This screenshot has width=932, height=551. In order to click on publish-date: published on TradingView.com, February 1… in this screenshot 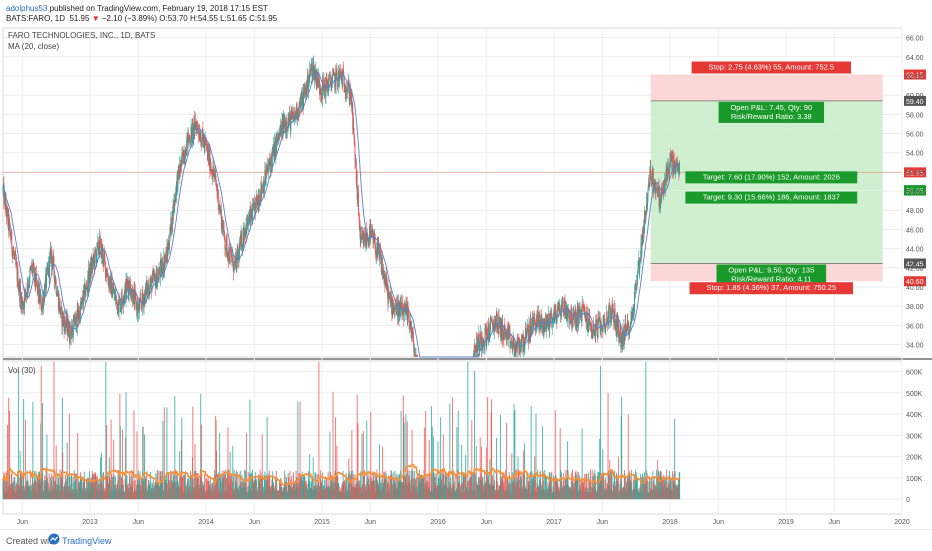, I will do `click(157, 8)`.